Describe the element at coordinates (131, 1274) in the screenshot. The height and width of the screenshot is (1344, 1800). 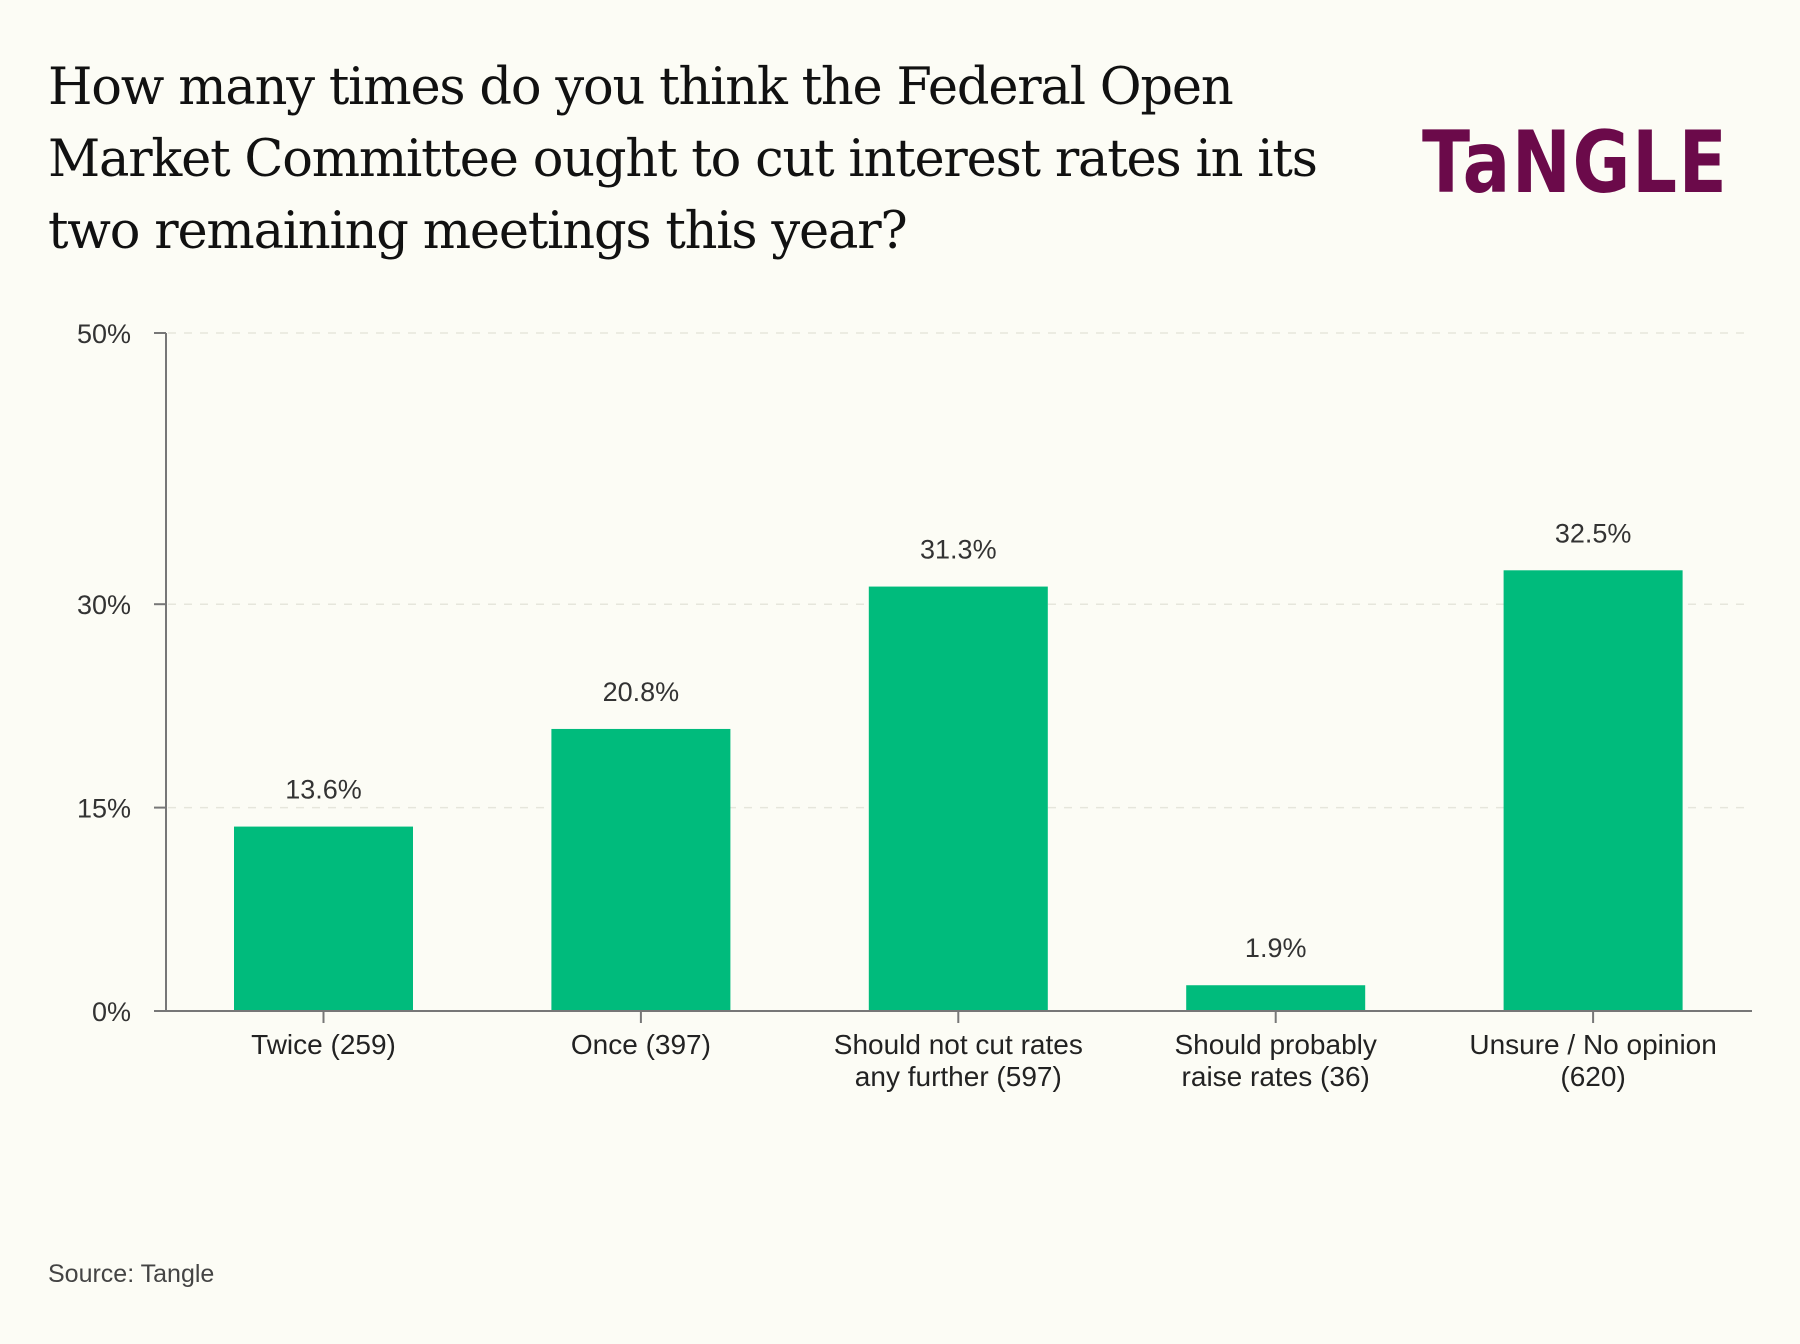
I see `source-note: Source: Tangle` at that location.